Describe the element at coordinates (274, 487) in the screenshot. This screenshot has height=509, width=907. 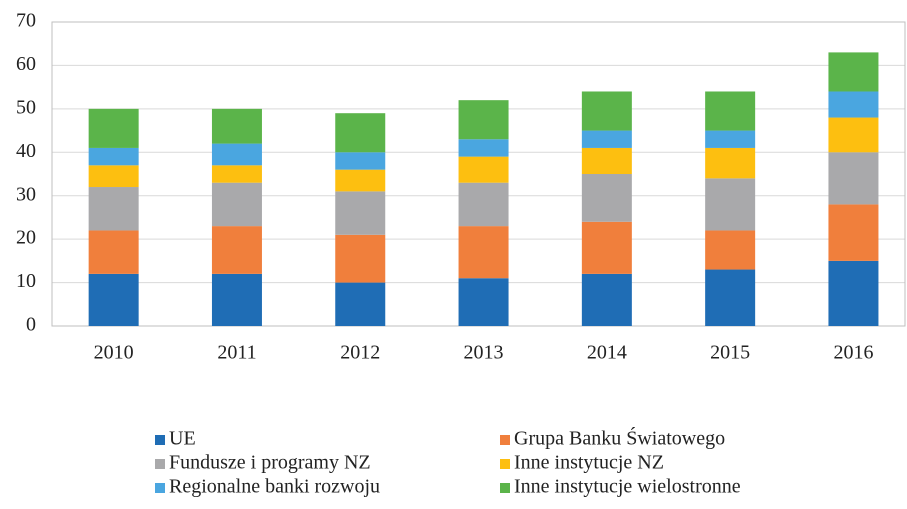
I see `legend-label: Regionalne banki rozwoju` at that location.